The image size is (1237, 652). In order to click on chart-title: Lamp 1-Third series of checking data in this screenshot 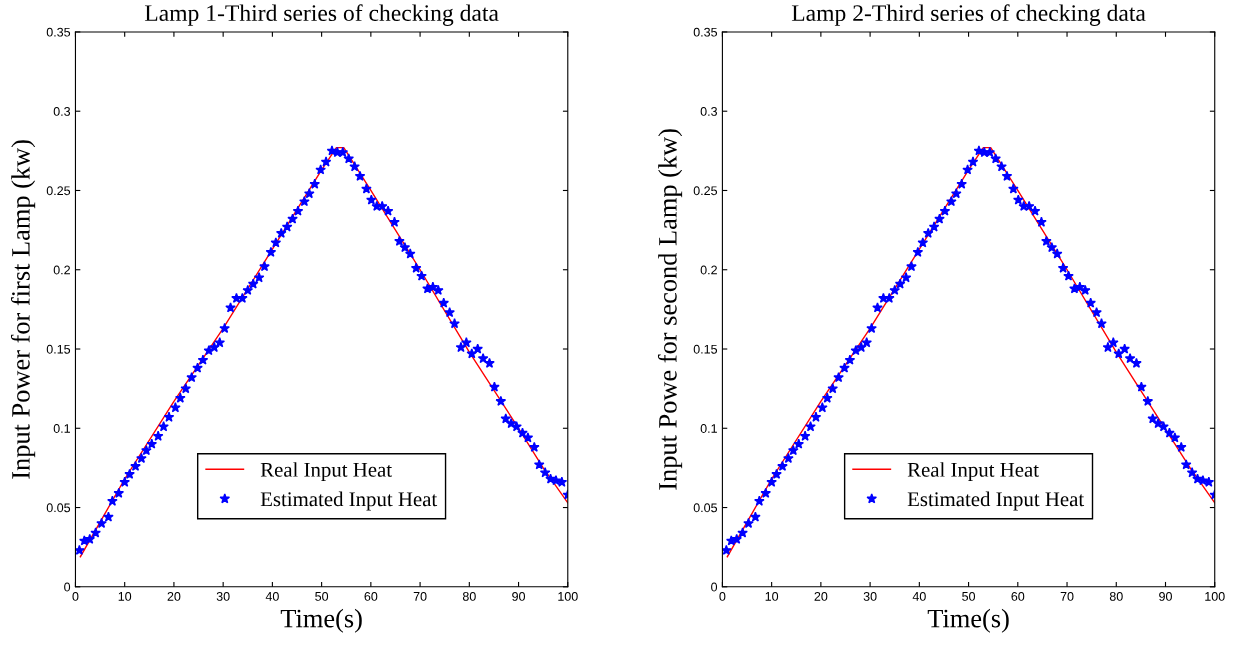, I will do `click(321, 15)`.